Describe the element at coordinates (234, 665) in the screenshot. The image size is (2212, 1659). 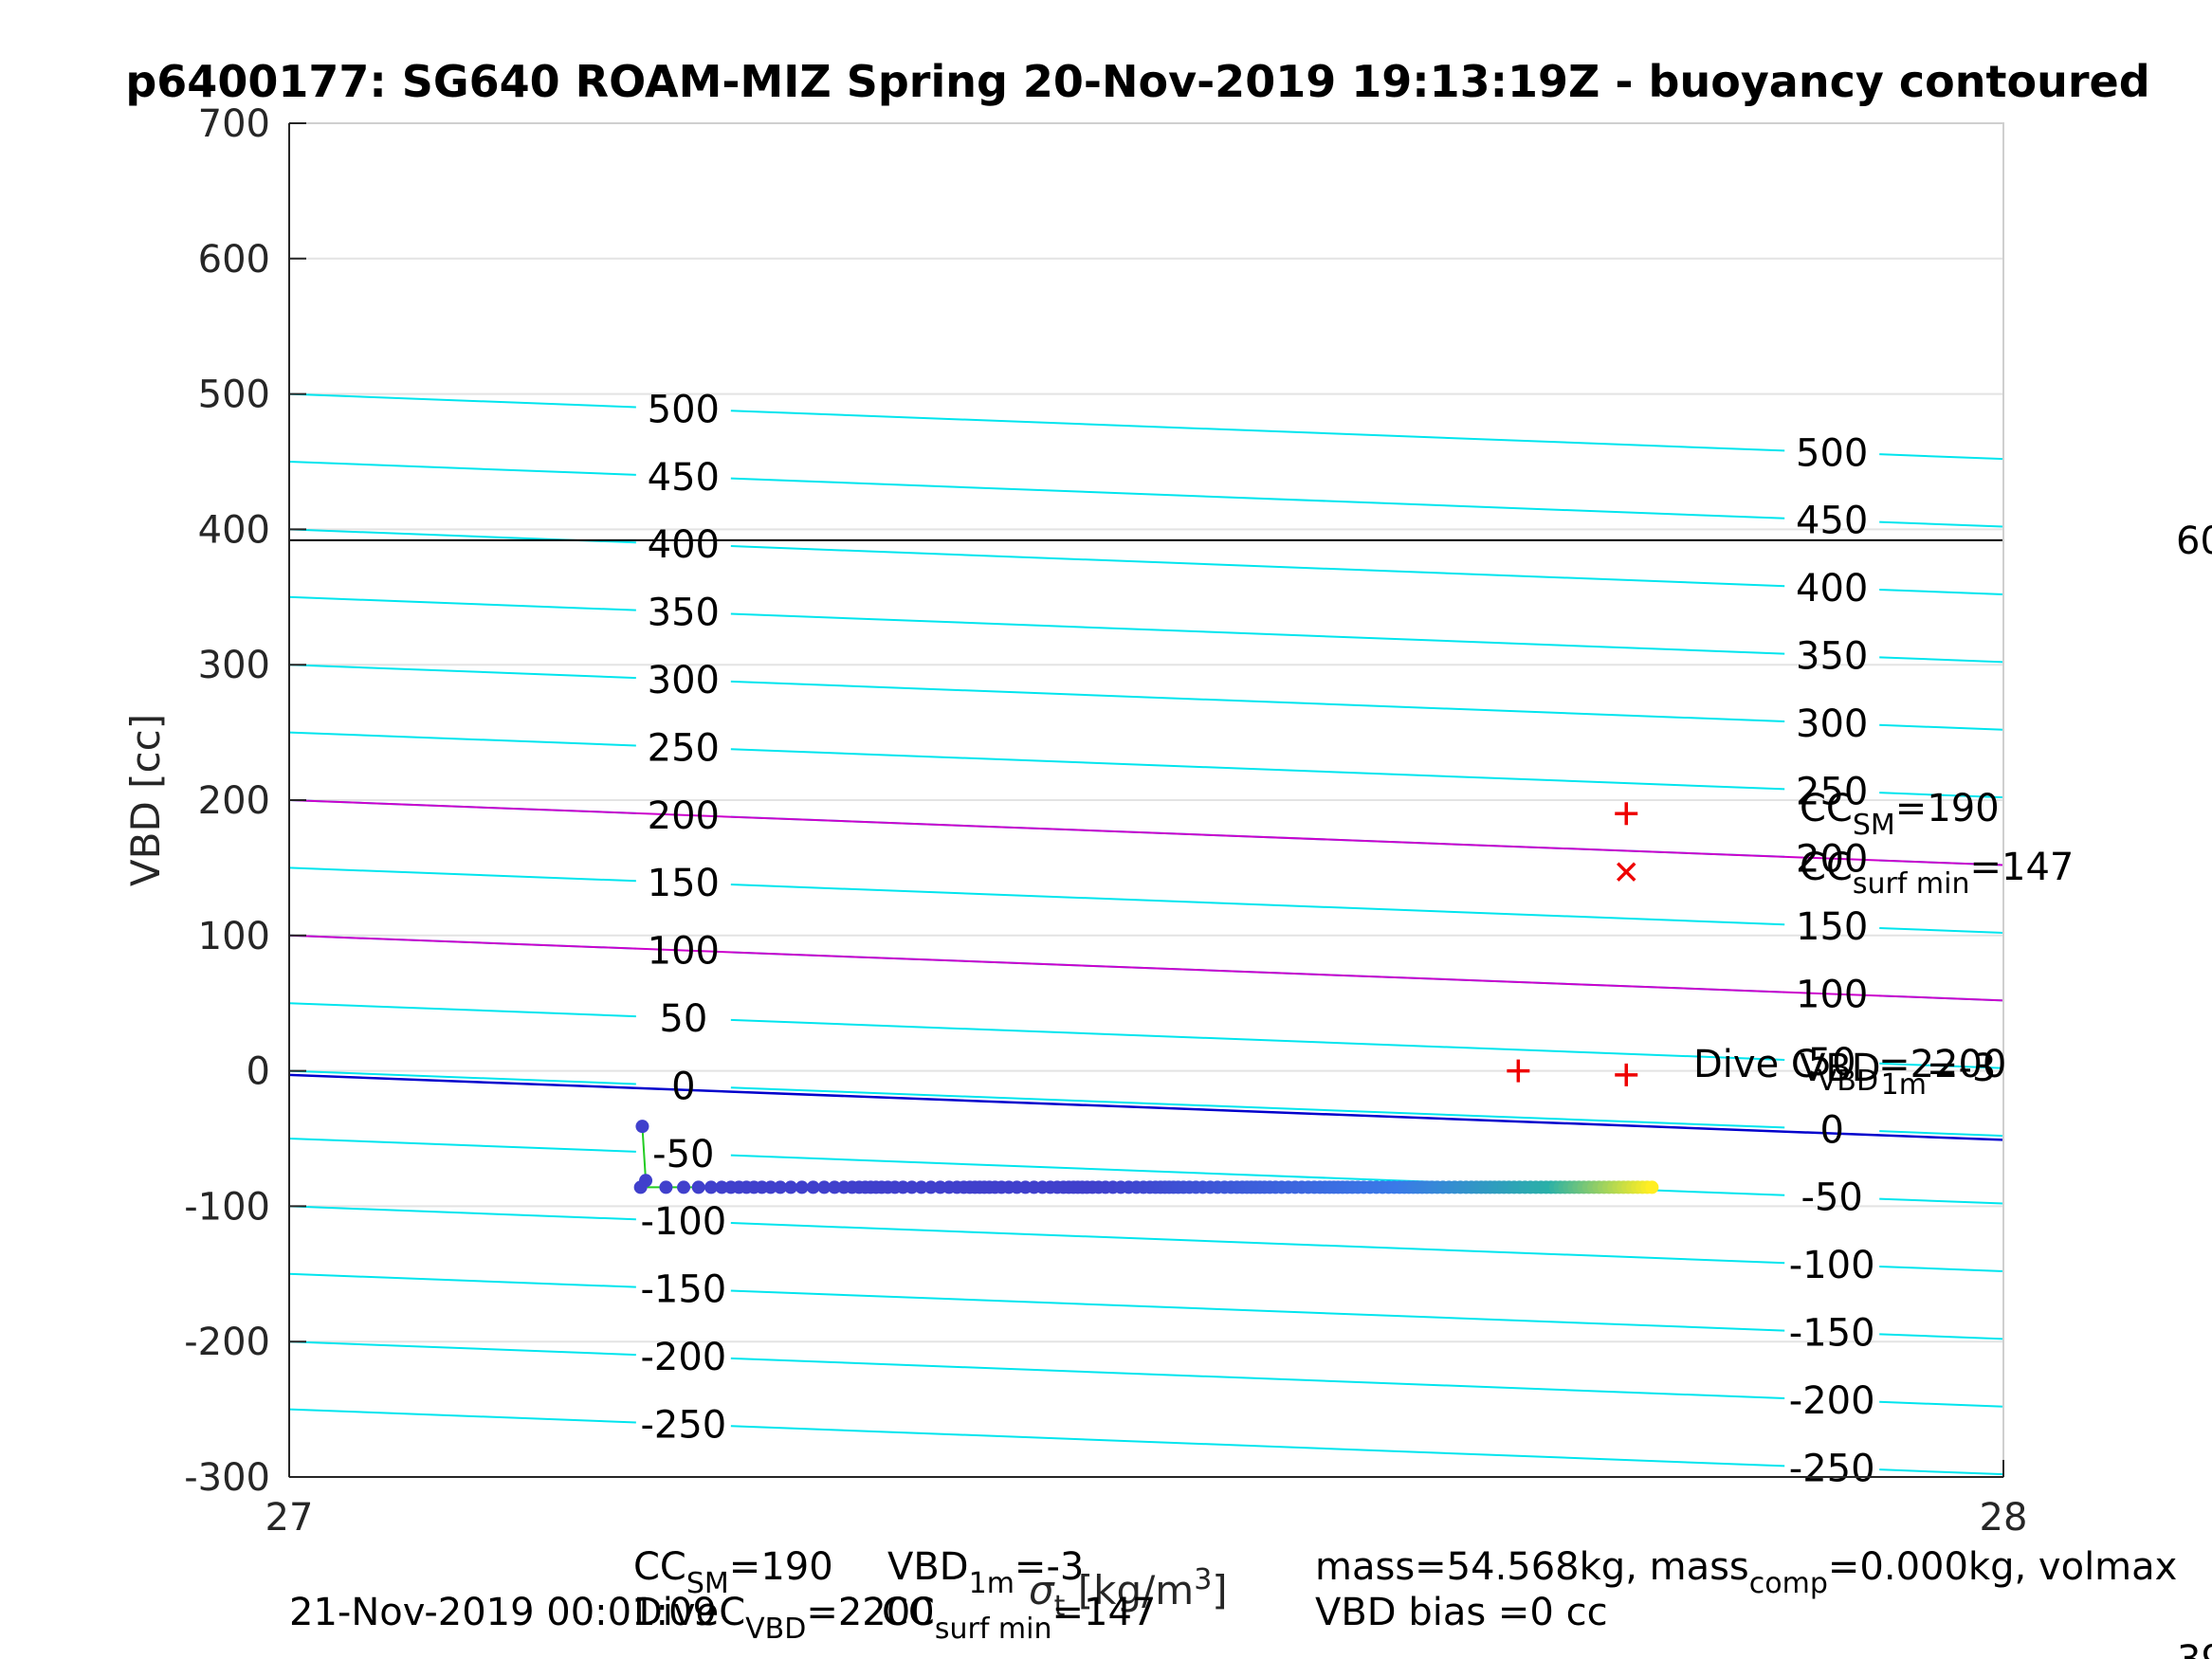
I see `y-tick-label: 300` at that location.